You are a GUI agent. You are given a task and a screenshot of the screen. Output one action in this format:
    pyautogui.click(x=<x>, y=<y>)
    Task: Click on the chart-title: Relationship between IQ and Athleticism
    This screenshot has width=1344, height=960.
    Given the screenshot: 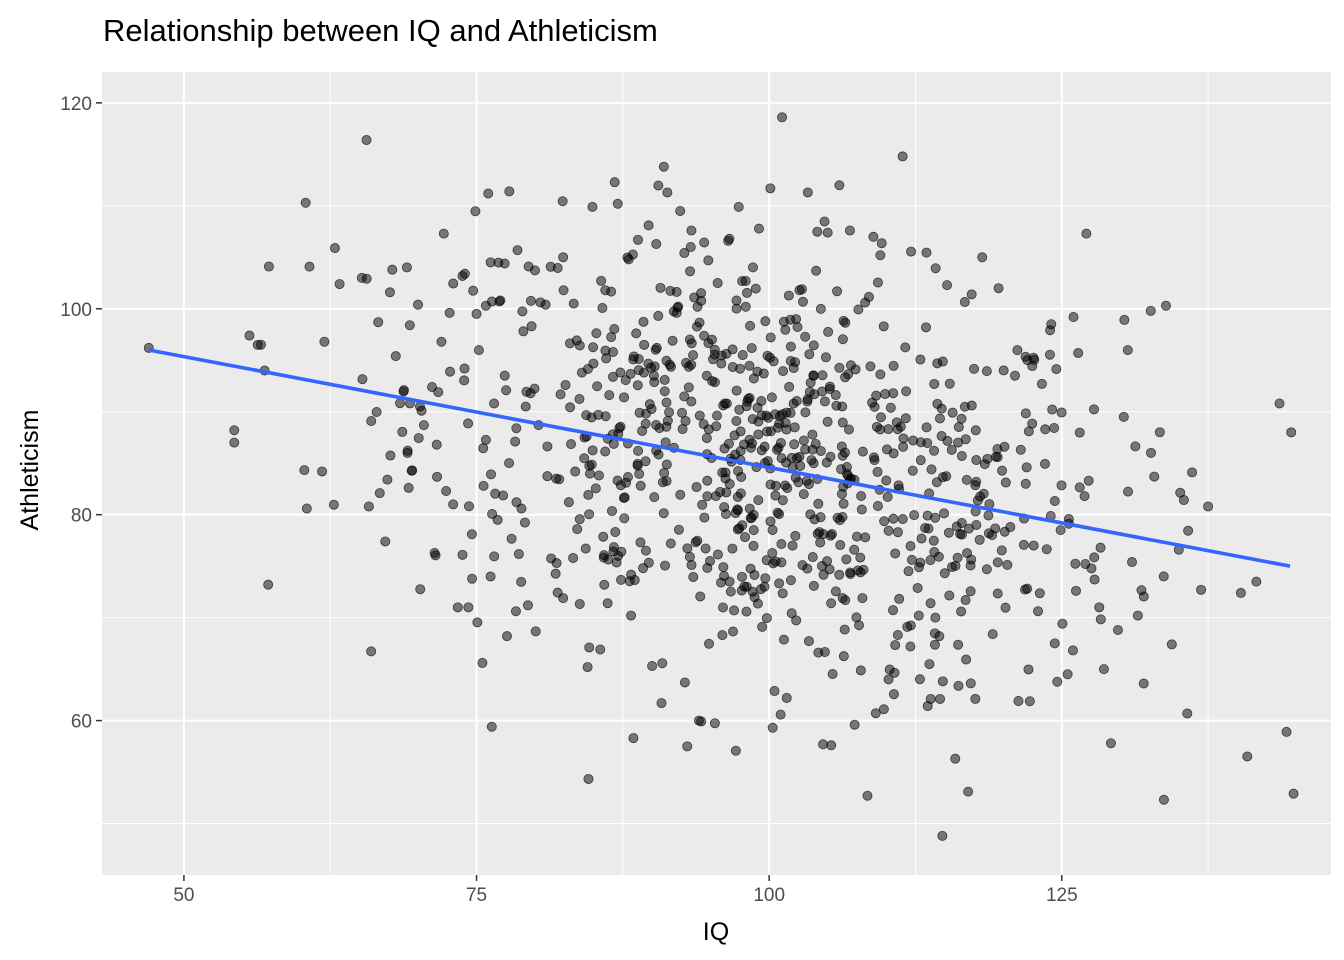 What is the action you would take?
    pyautogui.click(x=380, y=30)
    